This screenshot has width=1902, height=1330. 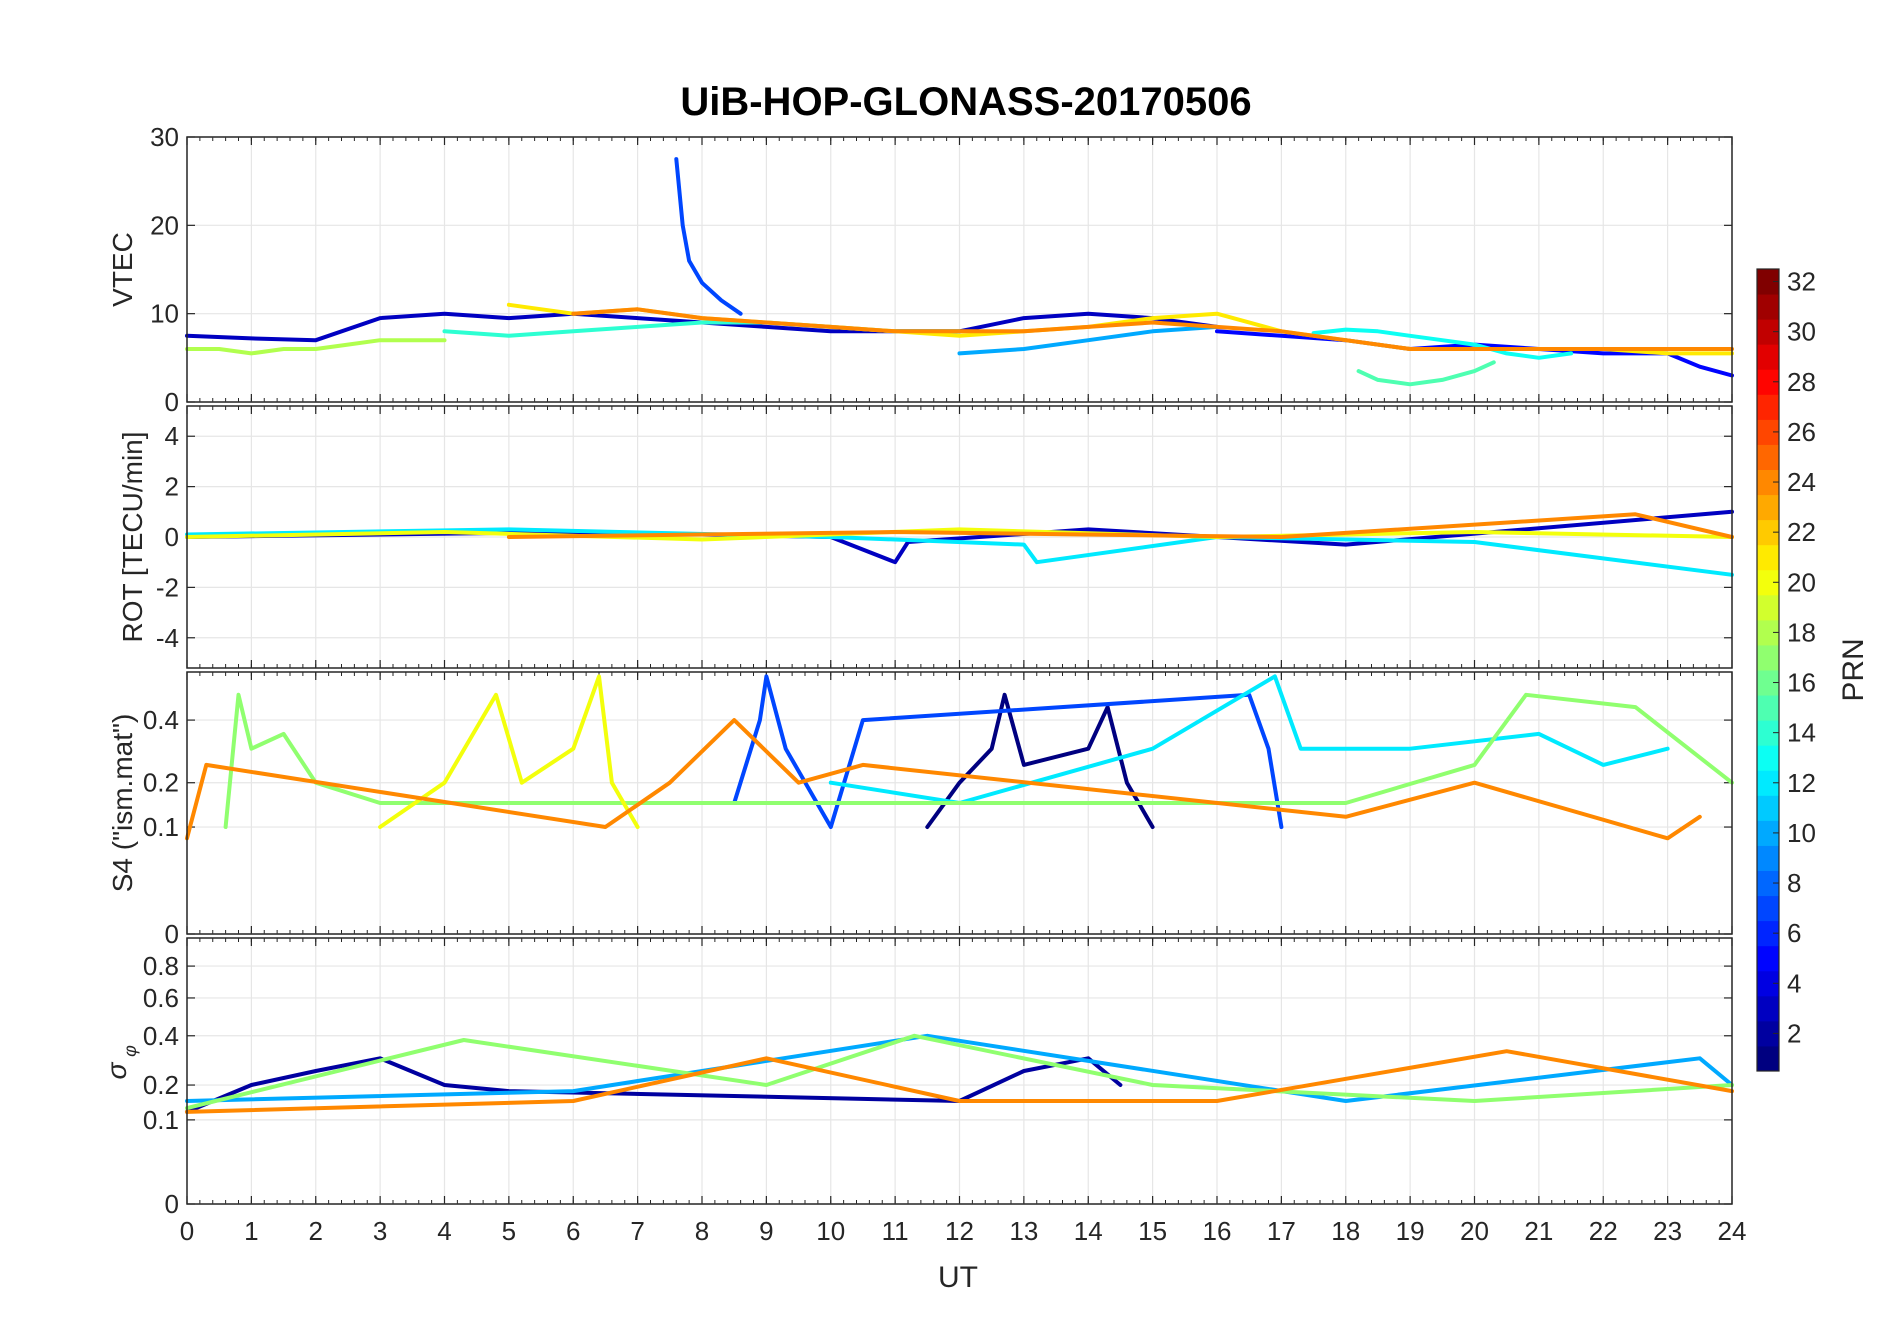 What do you see at coordinates (1794, 883) in the screenshot?
I see `colorbar-tick-label: 8` at bounding box center [1794, 883].